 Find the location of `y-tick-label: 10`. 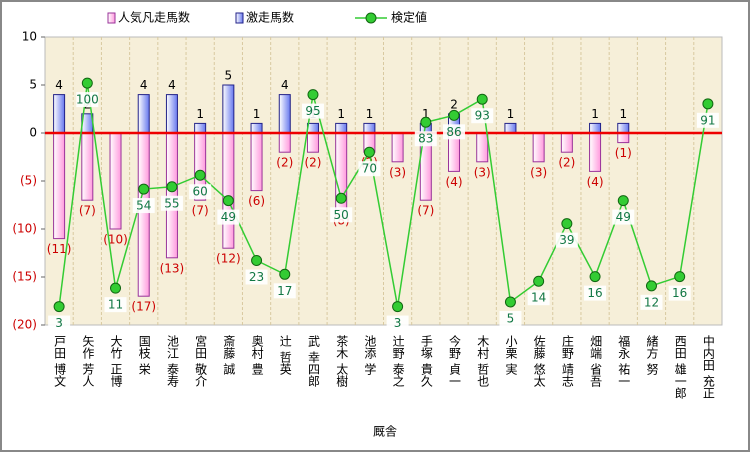

y-tick-label: 10 is located at coordinates (29, 37).